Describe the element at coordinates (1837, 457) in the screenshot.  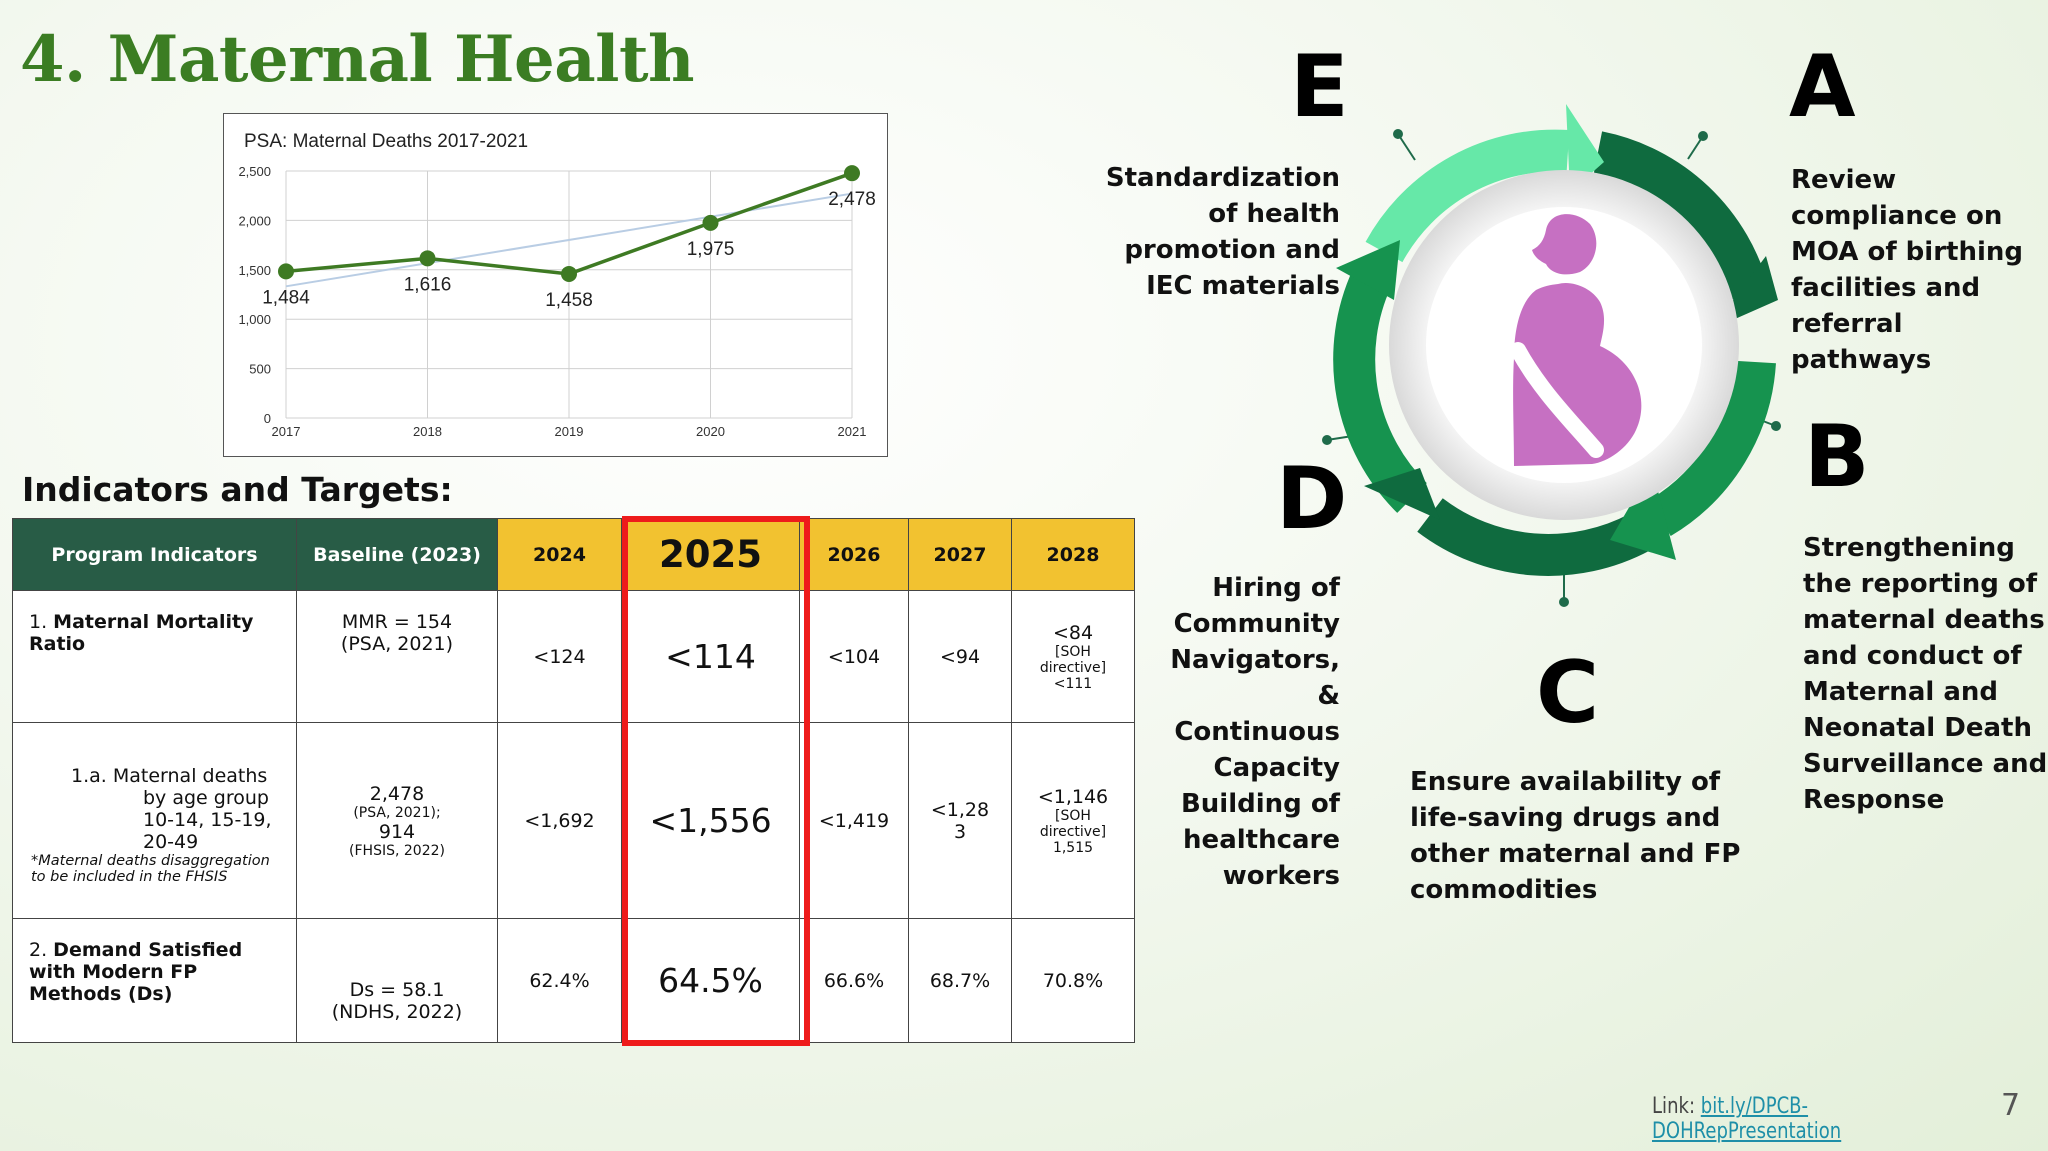
I see `step-b-letter: B` at that location.